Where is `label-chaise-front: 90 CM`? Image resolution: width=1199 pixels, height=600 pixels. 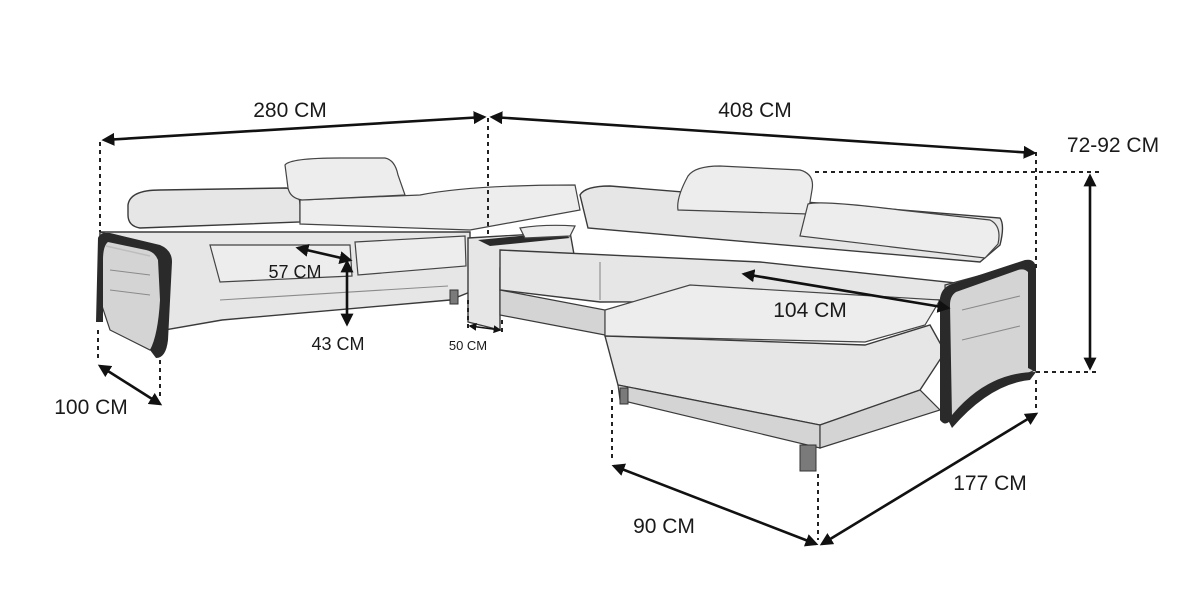 label-chaise-front: 90 CM is located at coordinates (664, 526).